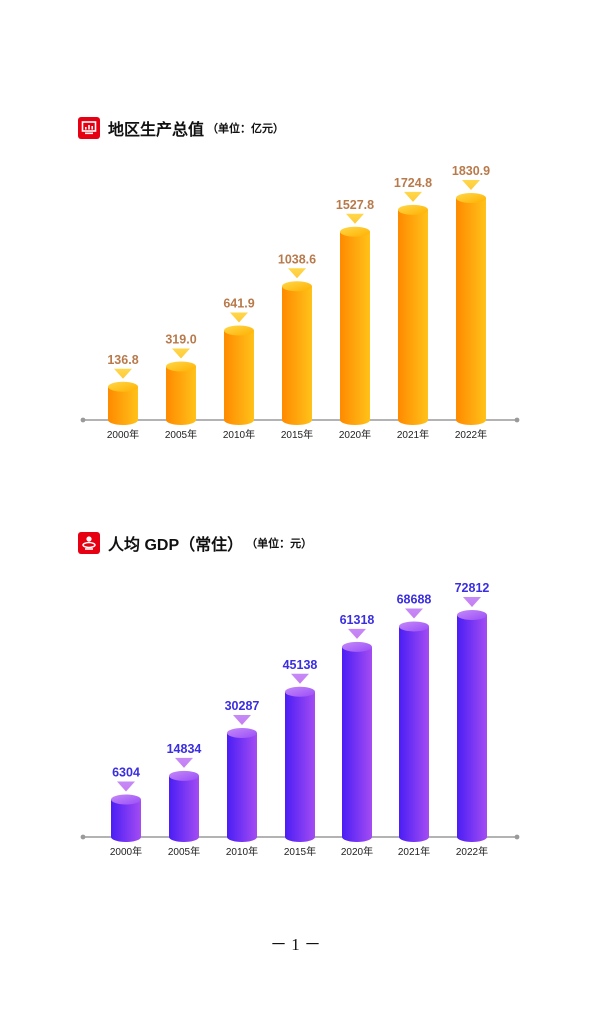 This screenshot has height=1024, width=591. What do you see at coordinates (126, 851) in the screenshot?
I see `per-capita-gdp-category-label: 2000年` at bounding box center [126, 851].